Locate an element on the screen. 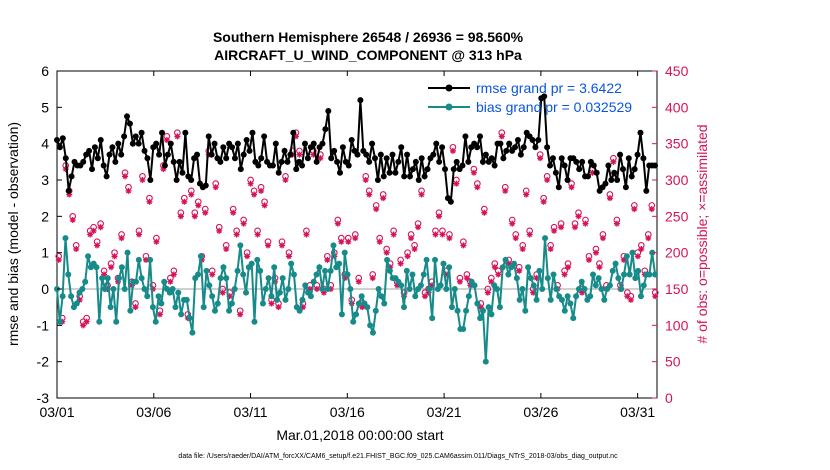 This screenshot has height=470, width=830. y2-axis-label: # of obs: o=possible; ×=assimilated is located at coordinates (702, 233).